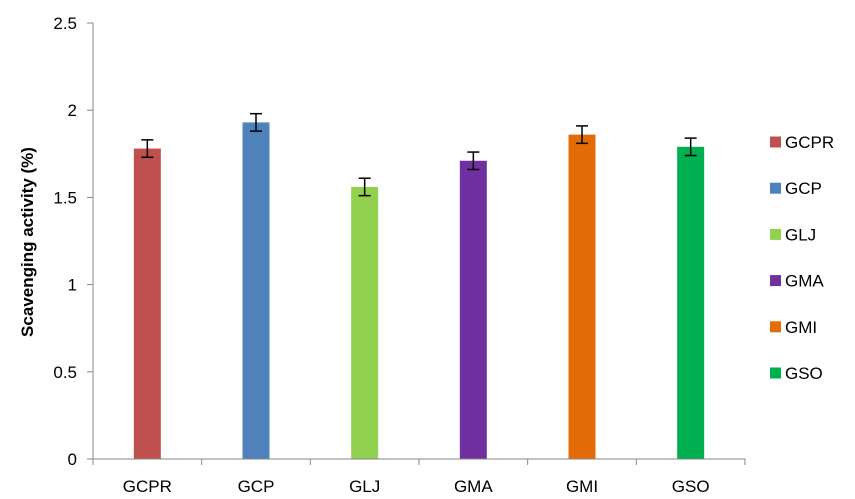 The width and height of the screenshot is (855, 499). What do you see at coordinates (775, 327) in the screenshot?
I see `legend-swatch-gmi` at bounding box center [775, 327].